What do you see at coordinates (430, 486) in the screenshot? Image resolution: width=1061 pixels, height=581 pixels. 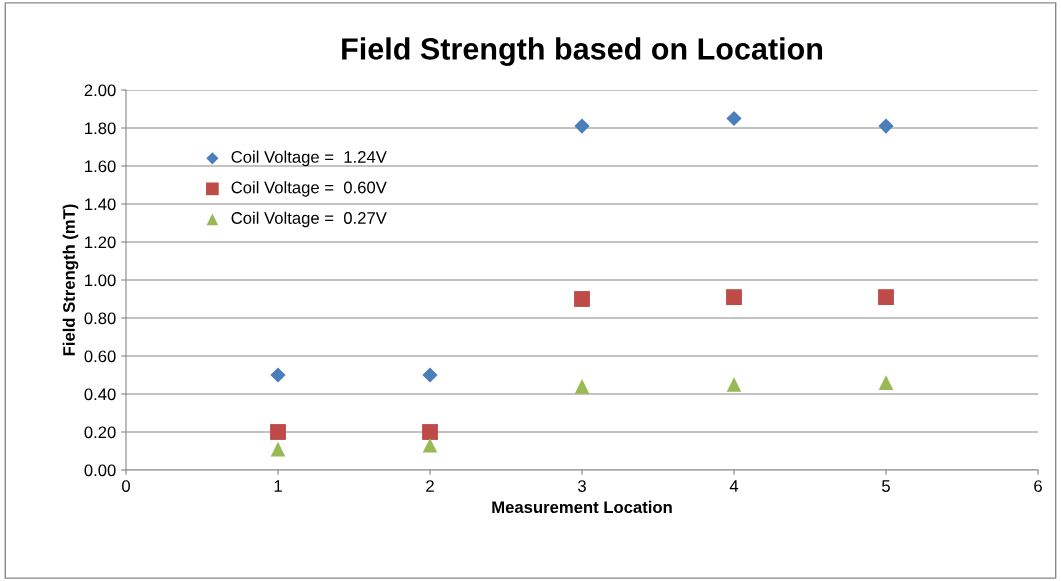 I see `x-tick-label: 2` at bounding box center [430, 486].